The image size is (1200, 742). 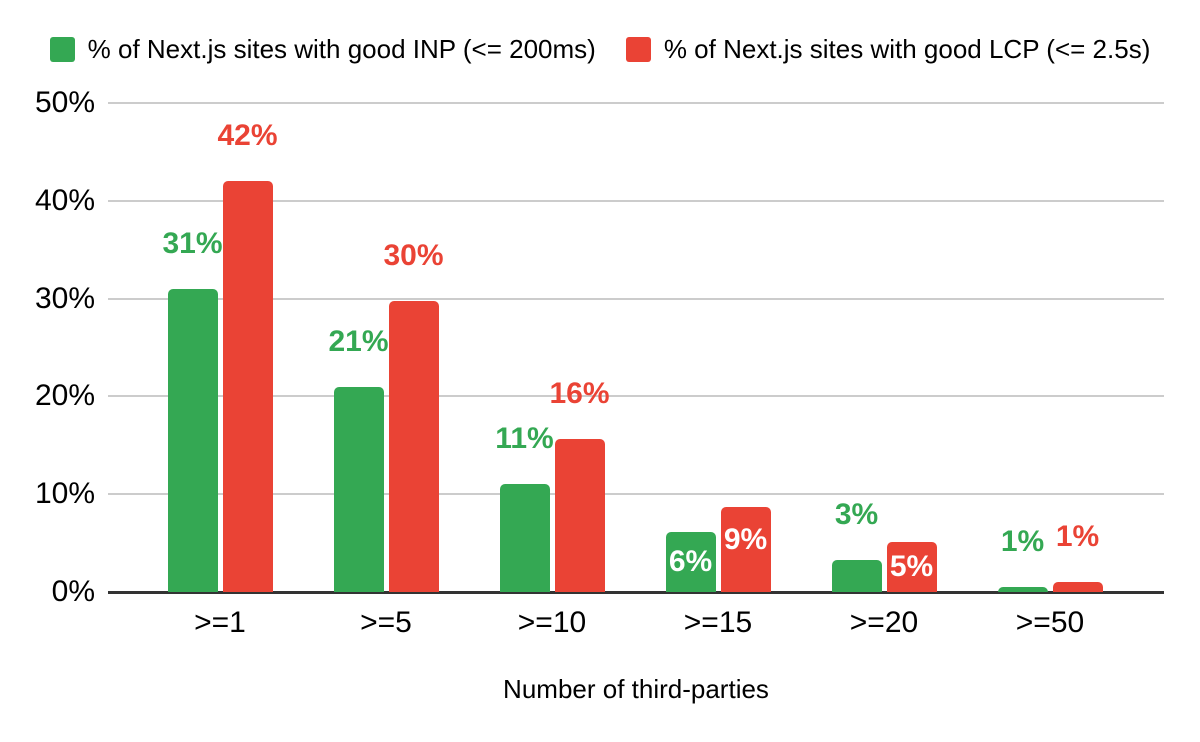 What do you see at coordinates (64, 395) in the screenshot?
I see `y-axis-label-20: 20%` at bounding box center [64, 395].